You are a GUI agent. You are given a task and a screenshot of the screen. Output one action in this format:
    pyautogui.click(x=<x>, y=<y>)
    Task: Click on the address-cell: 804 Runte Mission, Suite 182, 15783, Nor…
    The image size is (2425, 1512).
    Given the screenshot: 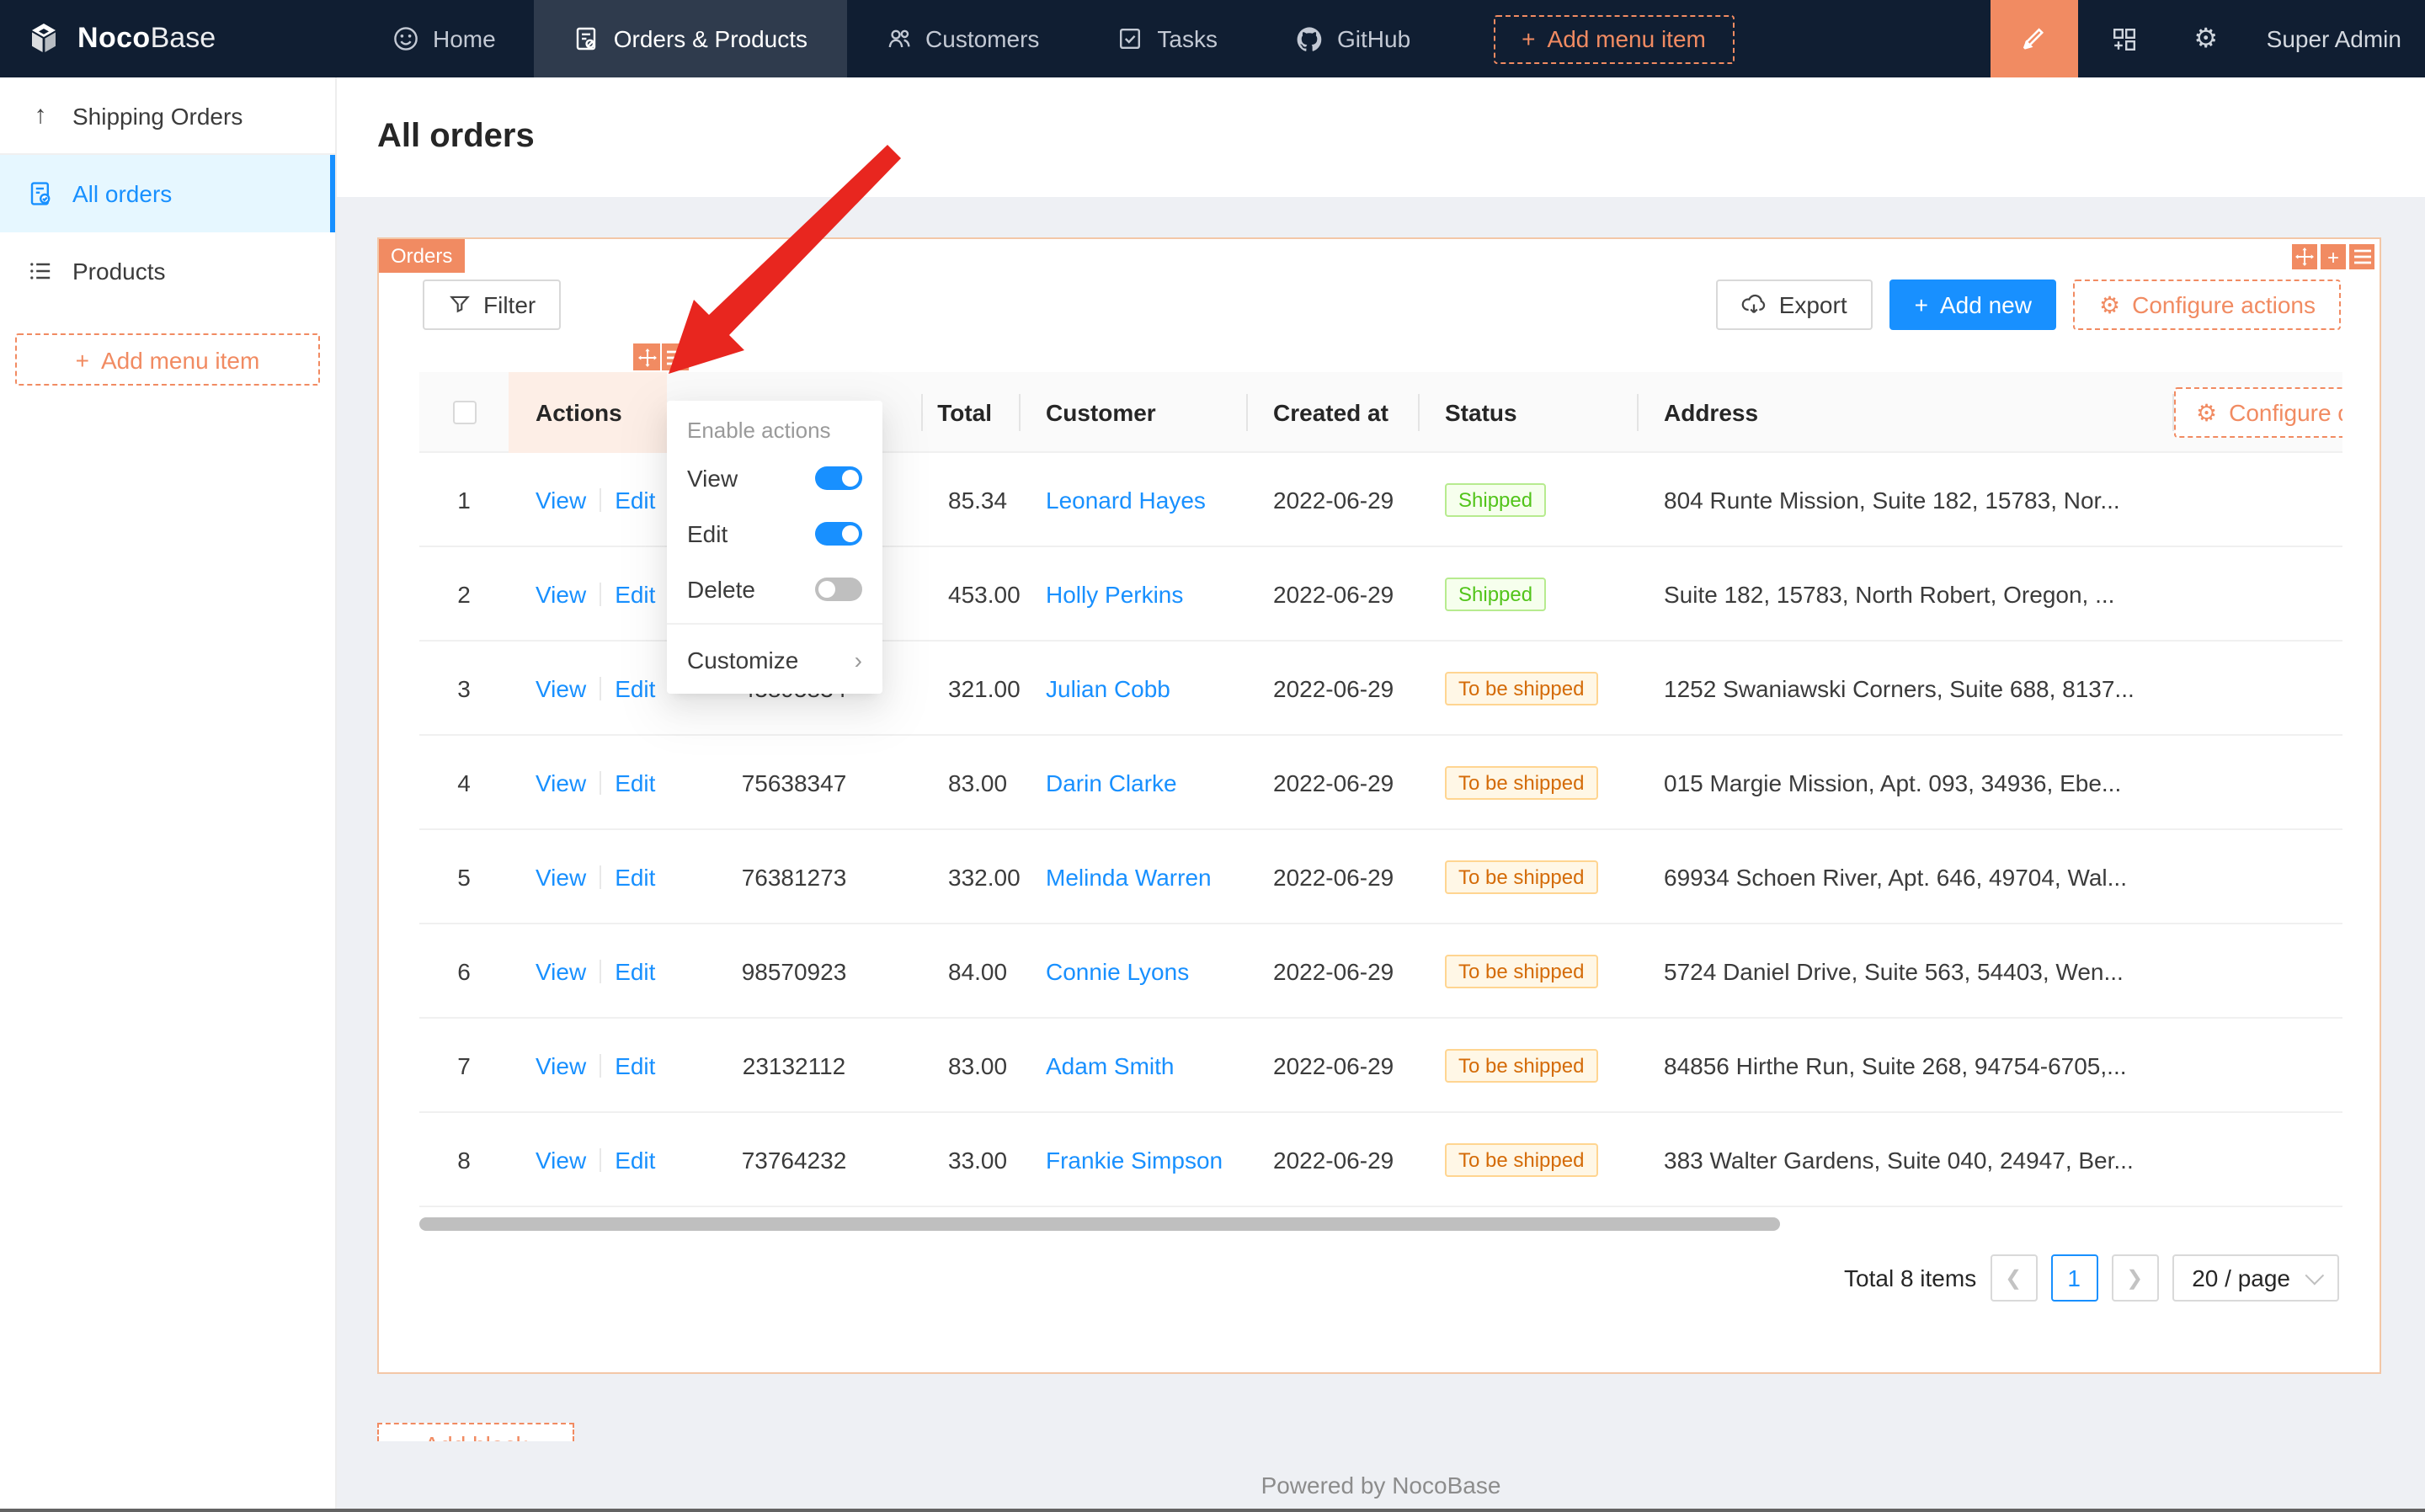 What is the action you would take?
    pyautogui.click(x=1892, y=499)
    